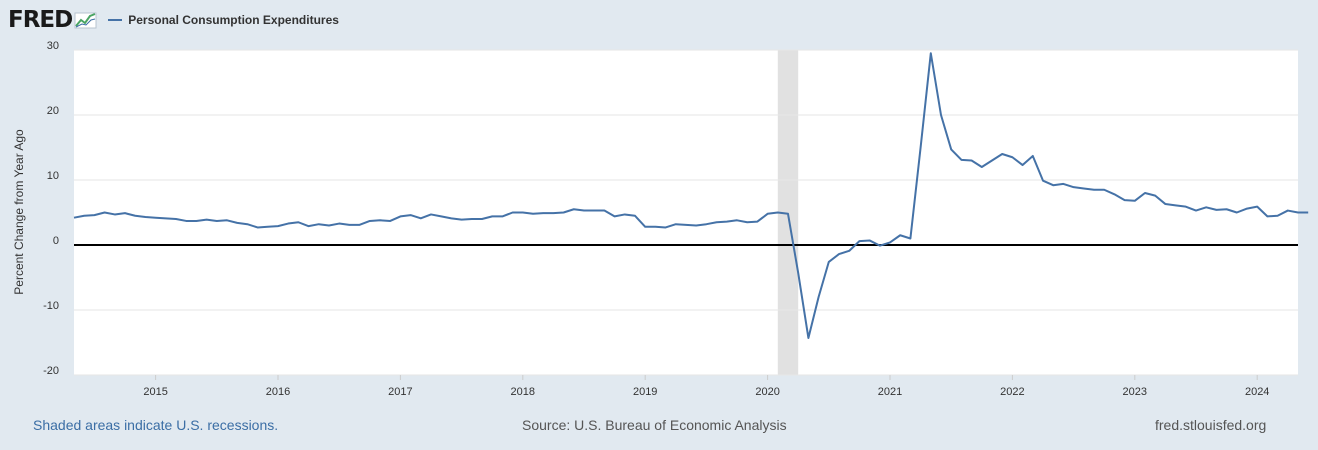  Describe the element at coordinates (53, 176) in the screenshot. I see `y-tick-label: 10` at that location.